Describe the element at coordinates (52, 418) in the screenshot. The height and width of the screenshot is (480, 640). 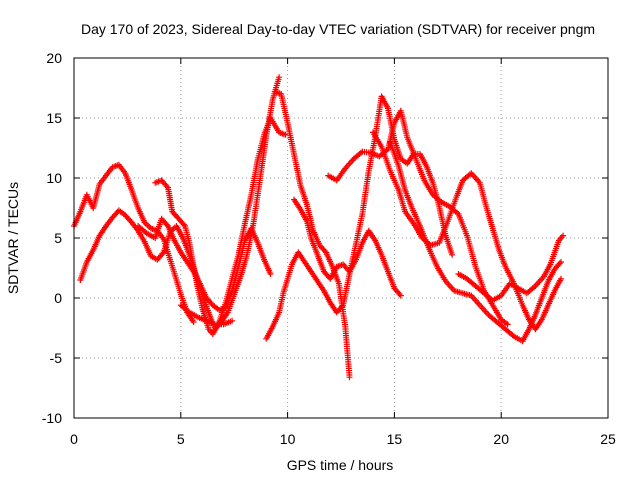
I see `y-tick-label: -10` at that location.